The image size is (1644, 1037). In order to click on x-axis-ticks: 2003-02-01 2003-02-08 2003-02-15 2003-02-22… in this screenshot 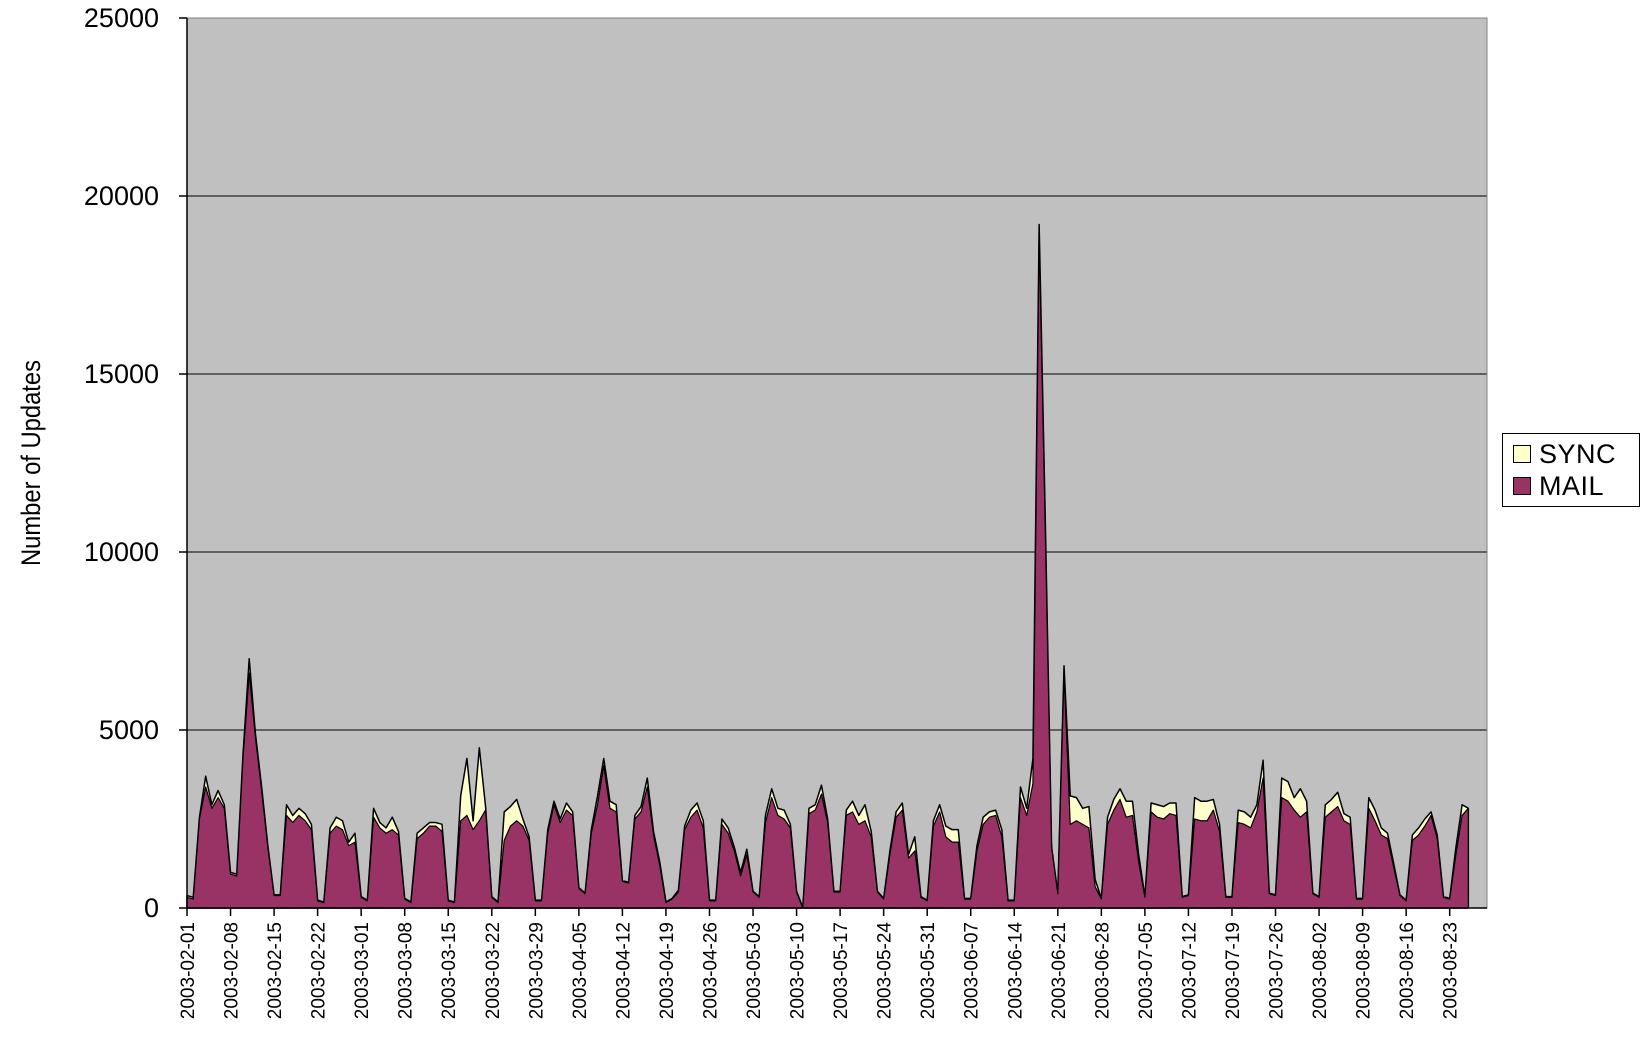, I will do `click(820, 963)`.